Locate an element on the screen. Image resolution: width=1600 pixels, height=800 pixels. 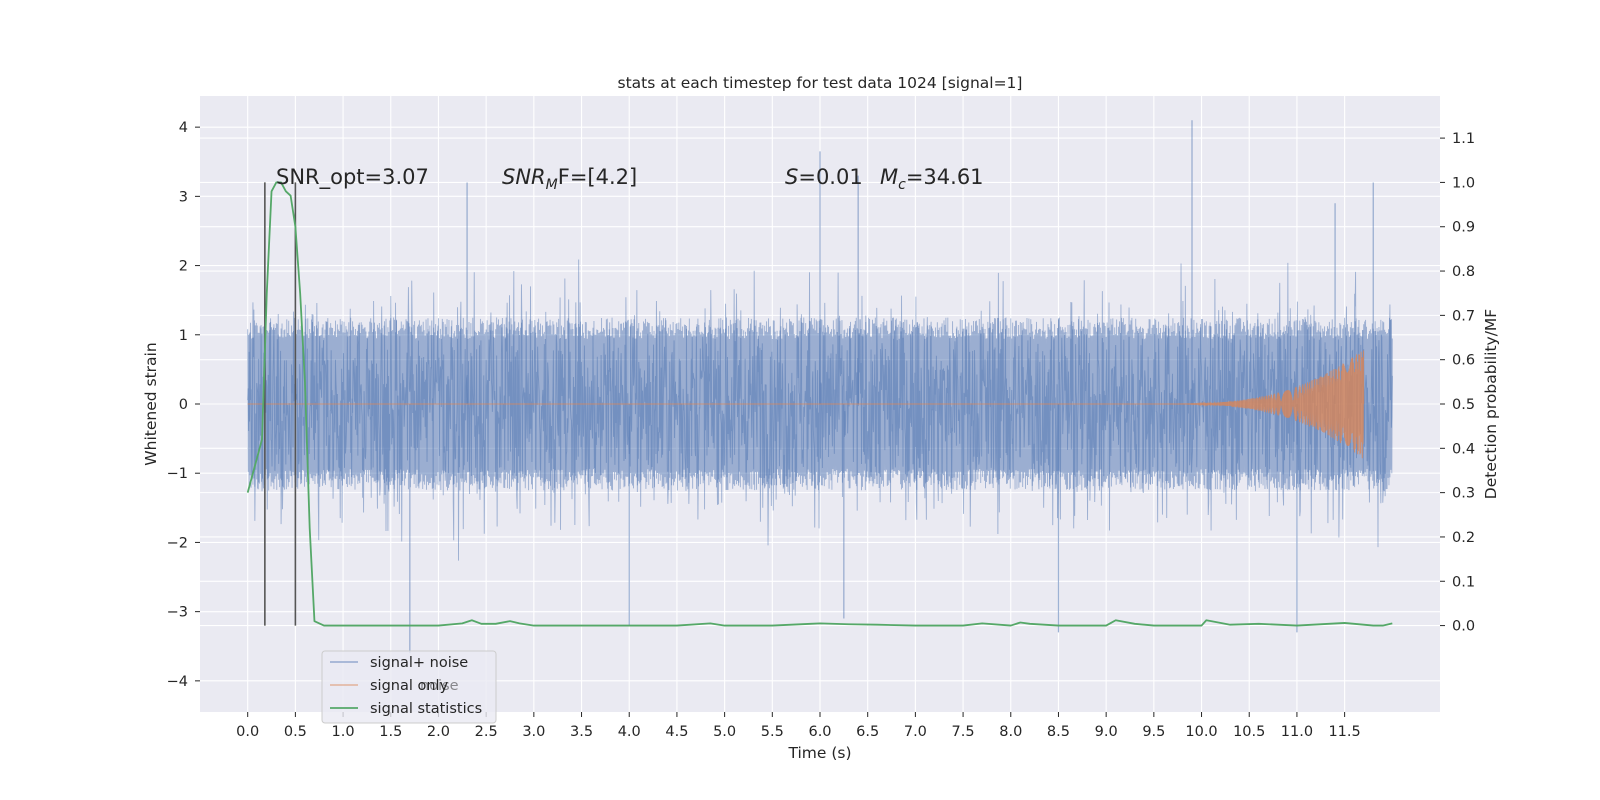
y-left-tick-label: 0 is located at coordinates (183, 405).